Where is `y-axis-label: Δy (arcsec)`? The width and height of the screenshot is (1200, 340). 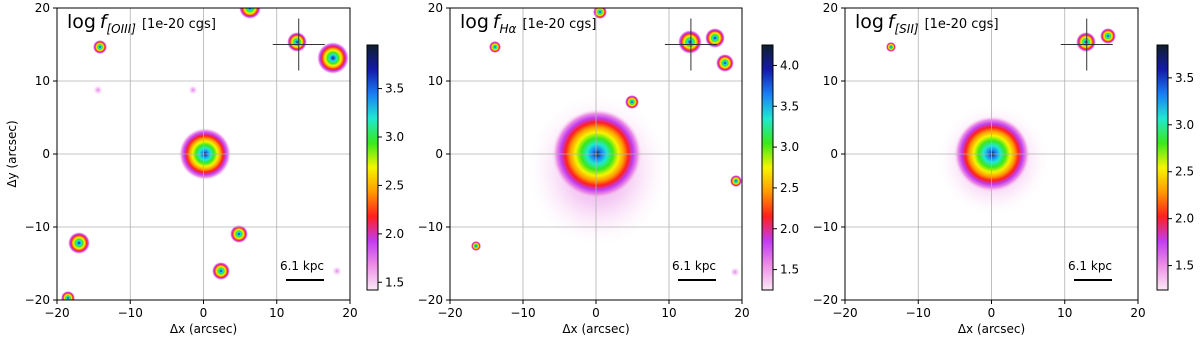
y-axis-label: Δy (arcsec) is located at coordinates (12, 153).